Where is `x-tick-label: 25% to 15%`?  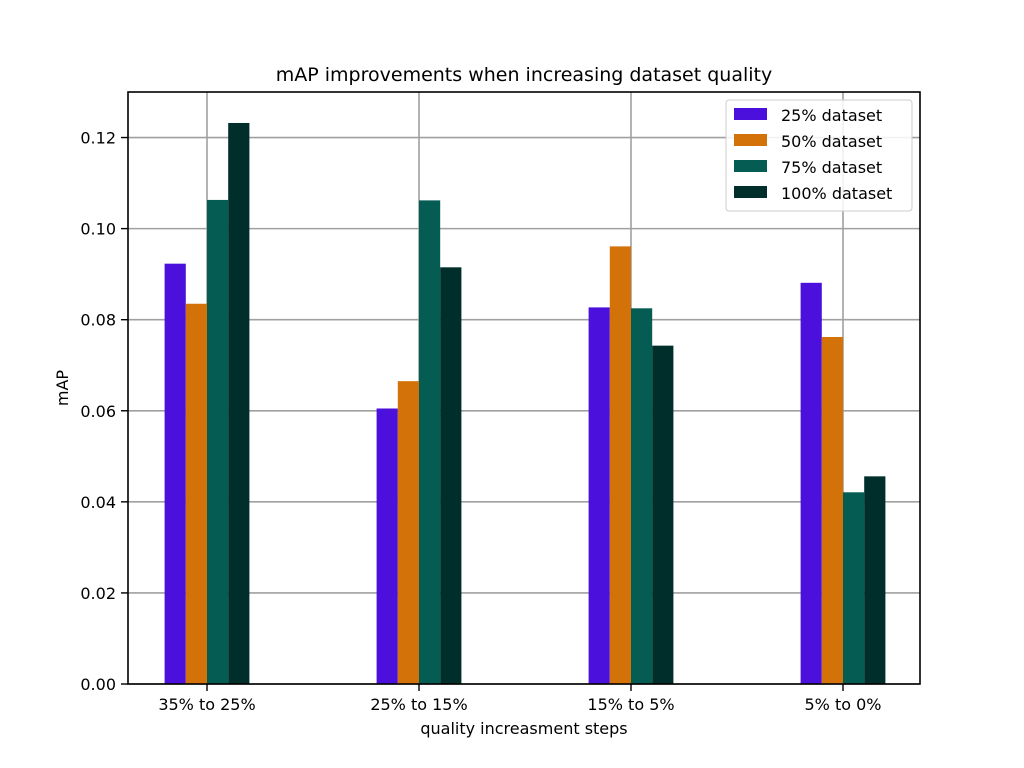 x-tick-label: 25% to 15% is located at coordinates (418, 704).